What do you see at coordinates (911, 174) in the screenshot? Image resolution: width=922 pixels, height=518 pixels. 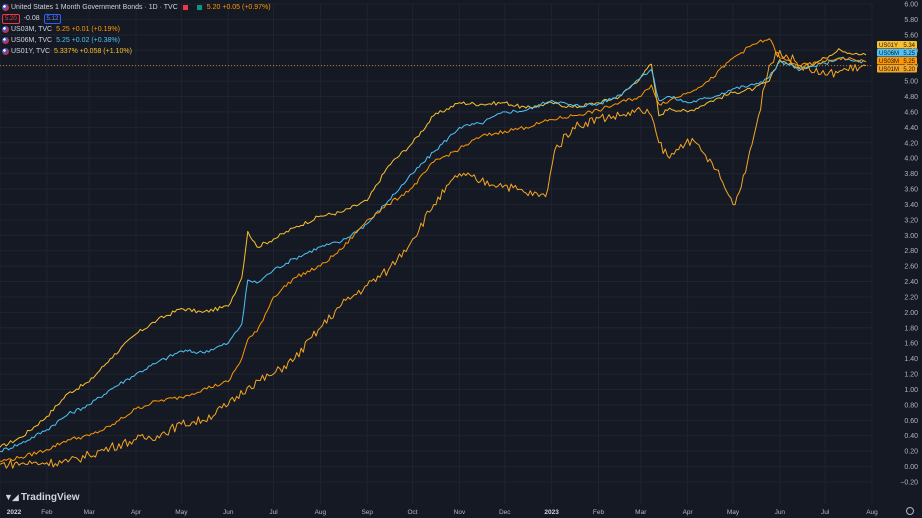 I see `y-tick-label: 3.80` at bounding box center [911, 174].